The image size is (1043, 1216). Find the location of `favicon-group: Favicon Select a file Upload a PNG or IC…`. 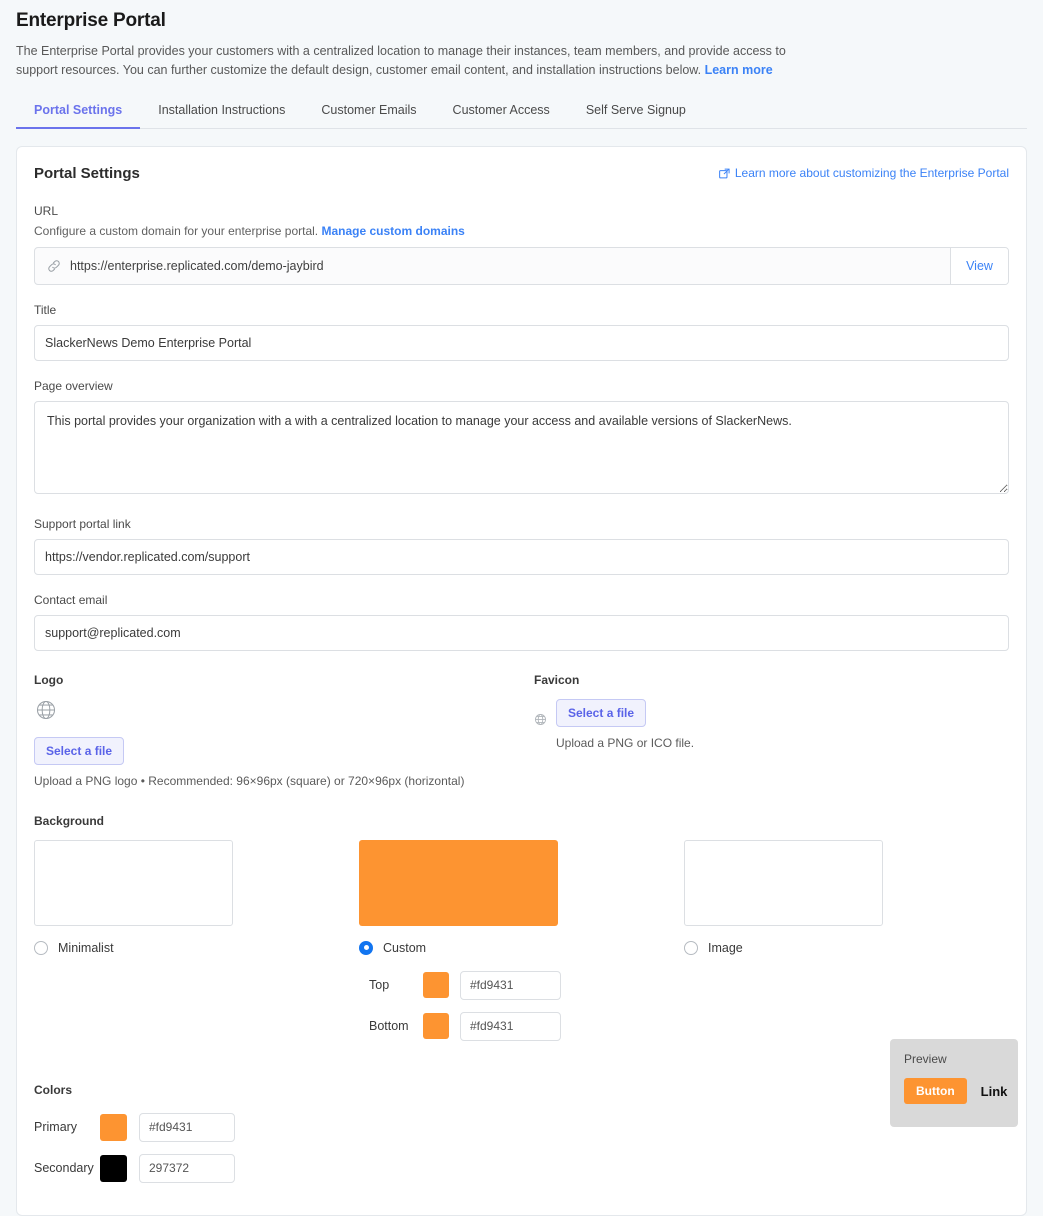

favicon-group: Favicon Select a file Upload a PNG or IC… is located at coordinates (771, 730).